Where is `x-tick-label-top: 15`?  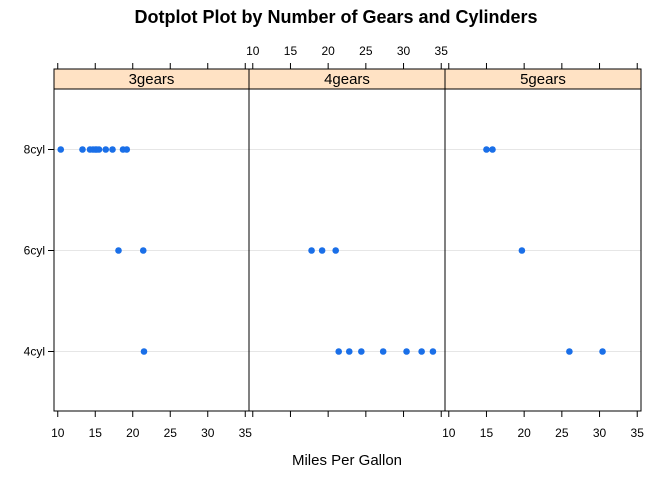
x-tick-label-top: 15 is located at coordinates (291, 51).